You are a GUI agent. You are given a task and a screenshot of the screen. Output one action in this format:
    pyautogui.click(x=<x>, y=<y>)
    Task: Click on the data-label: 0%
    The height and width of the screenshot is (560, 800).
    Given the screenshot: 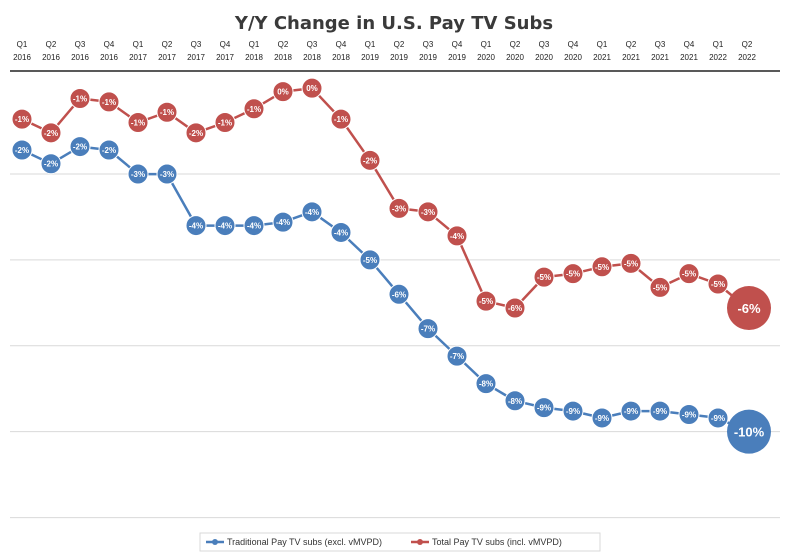 What is the action you would take?
    pyautogui.click(x=312, y=88)
    